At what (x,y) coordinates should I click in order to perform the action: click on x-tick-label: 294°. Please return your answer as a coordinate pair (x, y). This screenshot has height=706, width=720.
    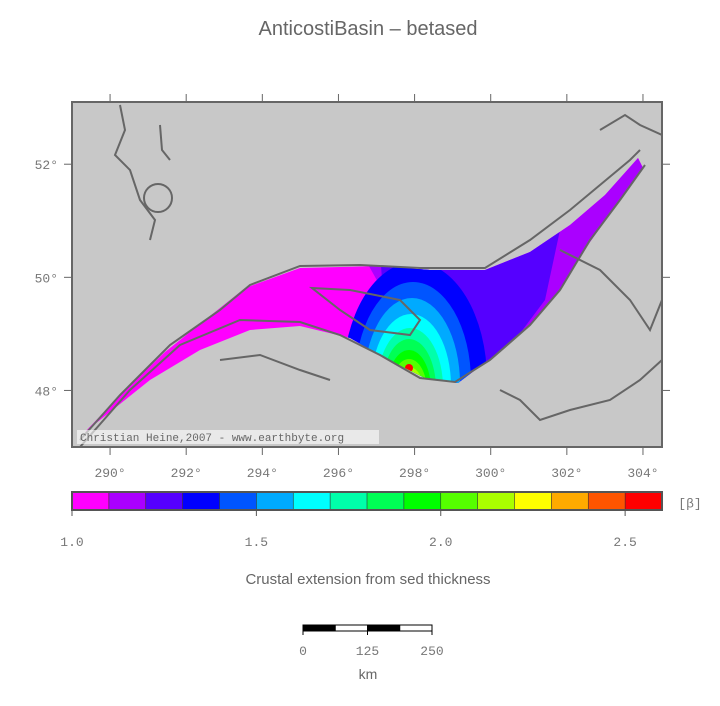
    Looking at the image, I should click on (262, 473).